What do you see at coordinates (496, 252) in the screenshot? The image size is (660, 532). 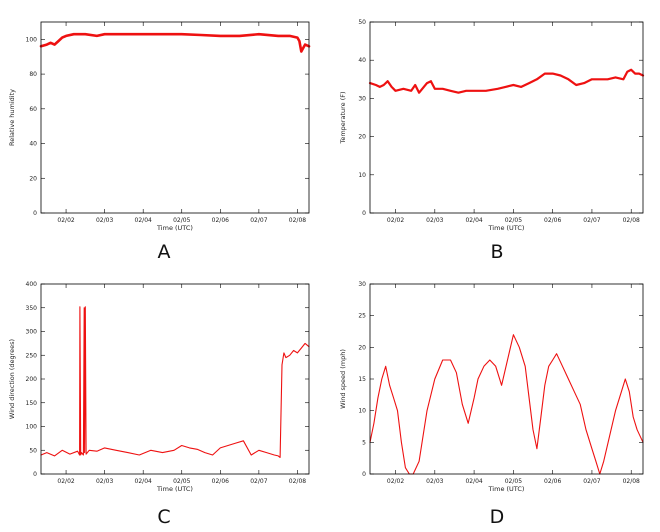 I see `panel-letter: B` at bounding box center [496, 252].